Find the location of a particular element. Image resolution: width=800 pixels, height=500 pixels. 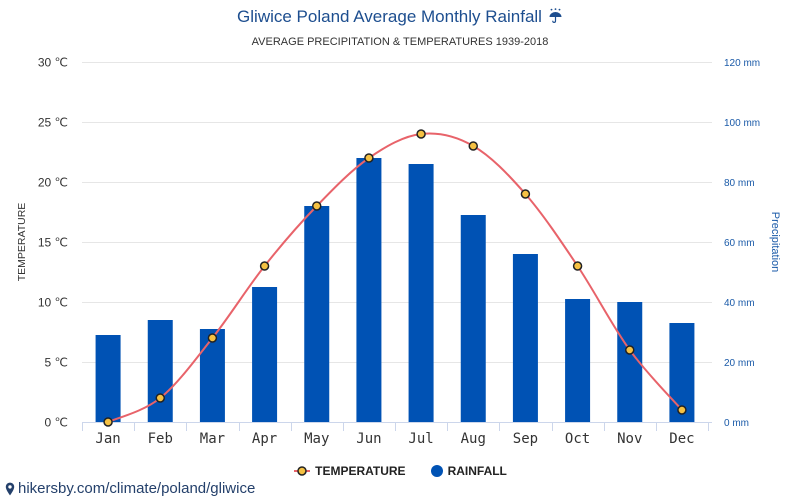

source-link-text: hikersby.com/climate/poland/gliwice is located at coordinates (137, 488).